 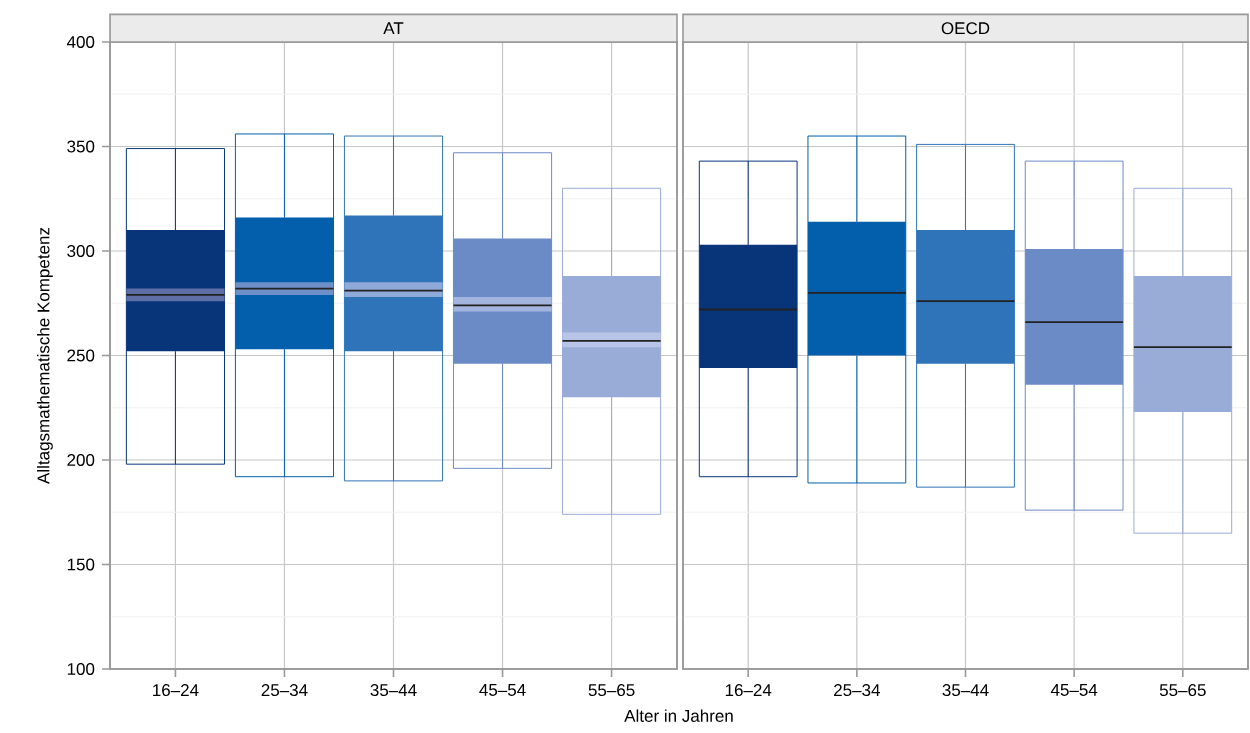 I want to click on y-tick-label: 350, so click(x=81, y=146).